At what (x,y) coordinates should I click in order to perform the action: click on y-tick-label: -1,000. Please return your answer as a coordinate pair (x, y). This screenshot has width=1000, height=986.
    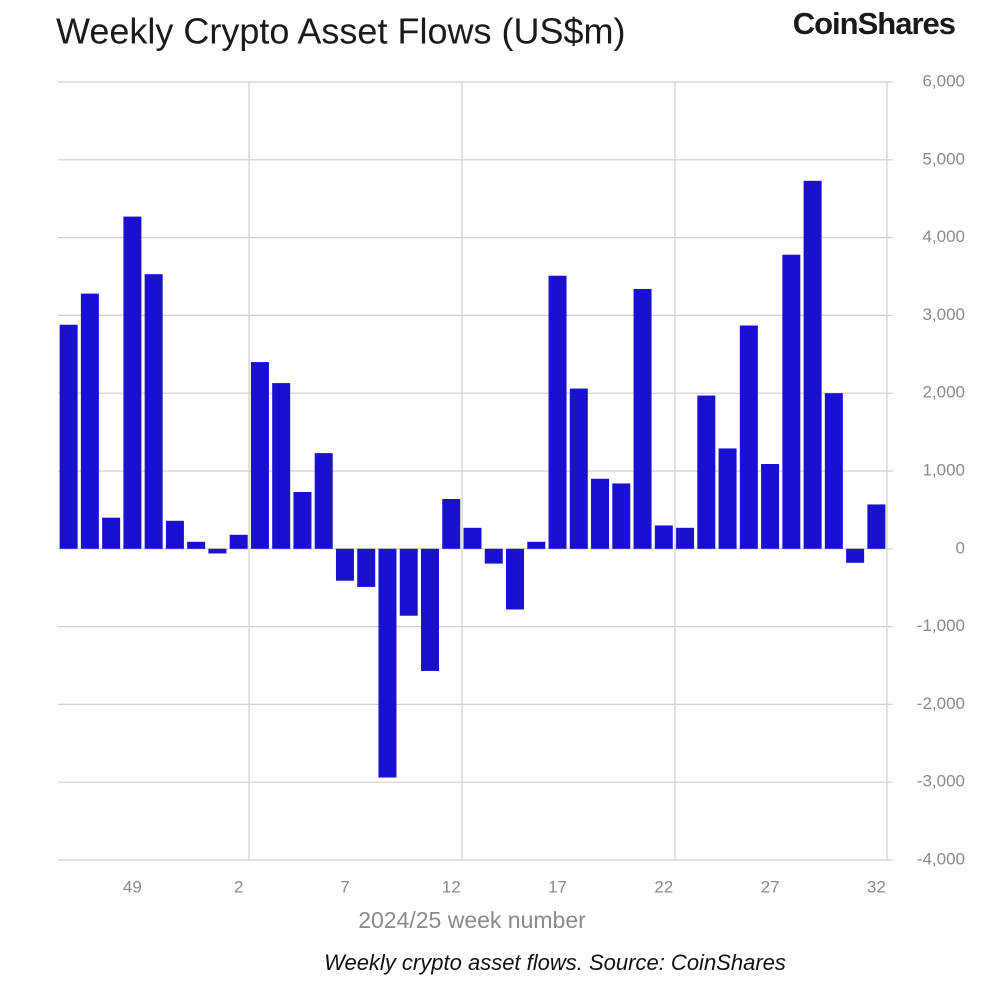
    Looking at the image, I should click on (941, 625).